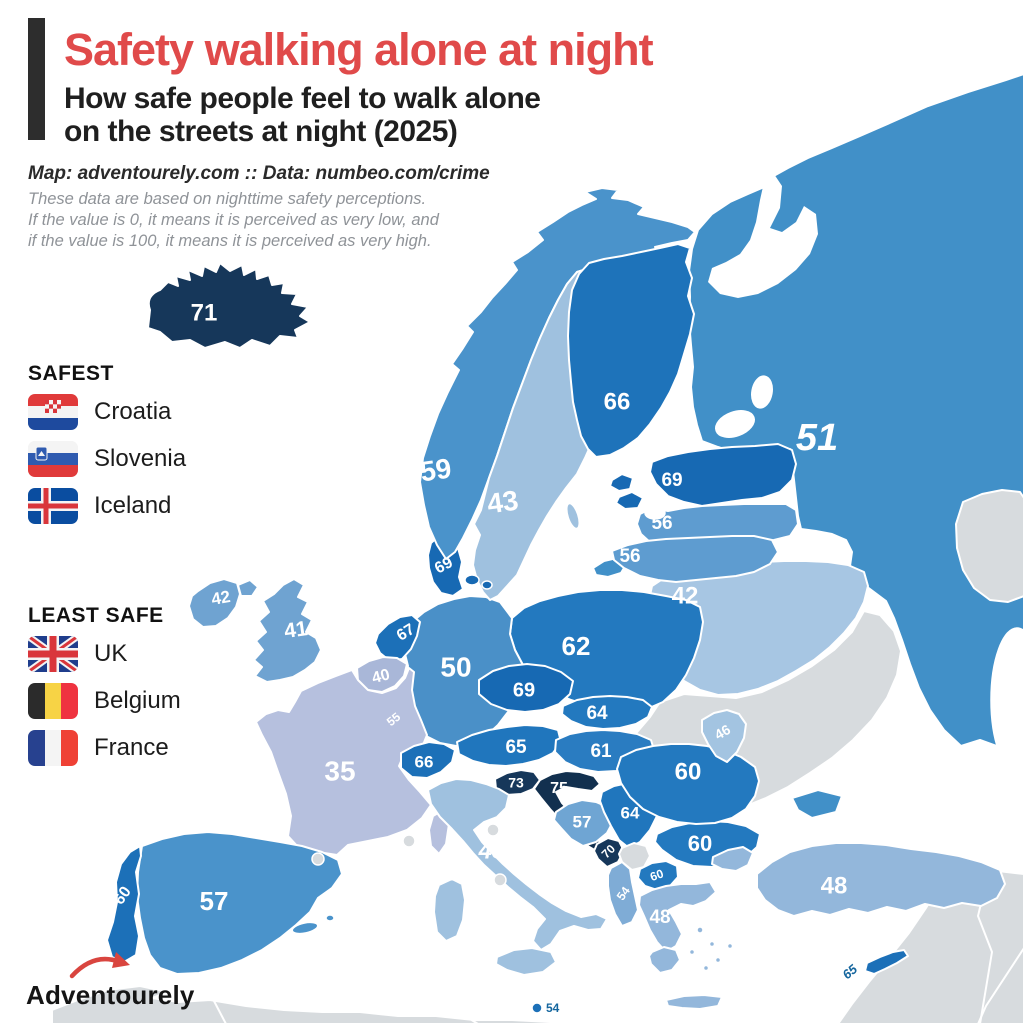  I want to click on switzerland-region, so click(428, 760).